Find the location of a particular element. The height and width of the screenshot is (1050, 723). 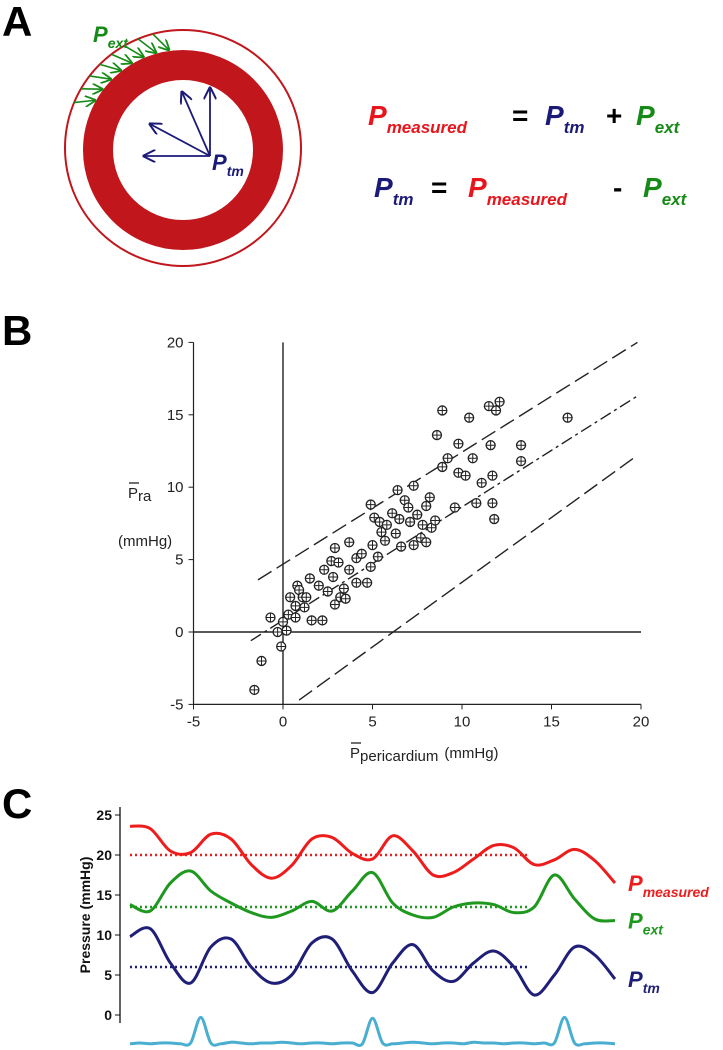

y-axis-label-subscript: ra is located at coordinates (145, 496).